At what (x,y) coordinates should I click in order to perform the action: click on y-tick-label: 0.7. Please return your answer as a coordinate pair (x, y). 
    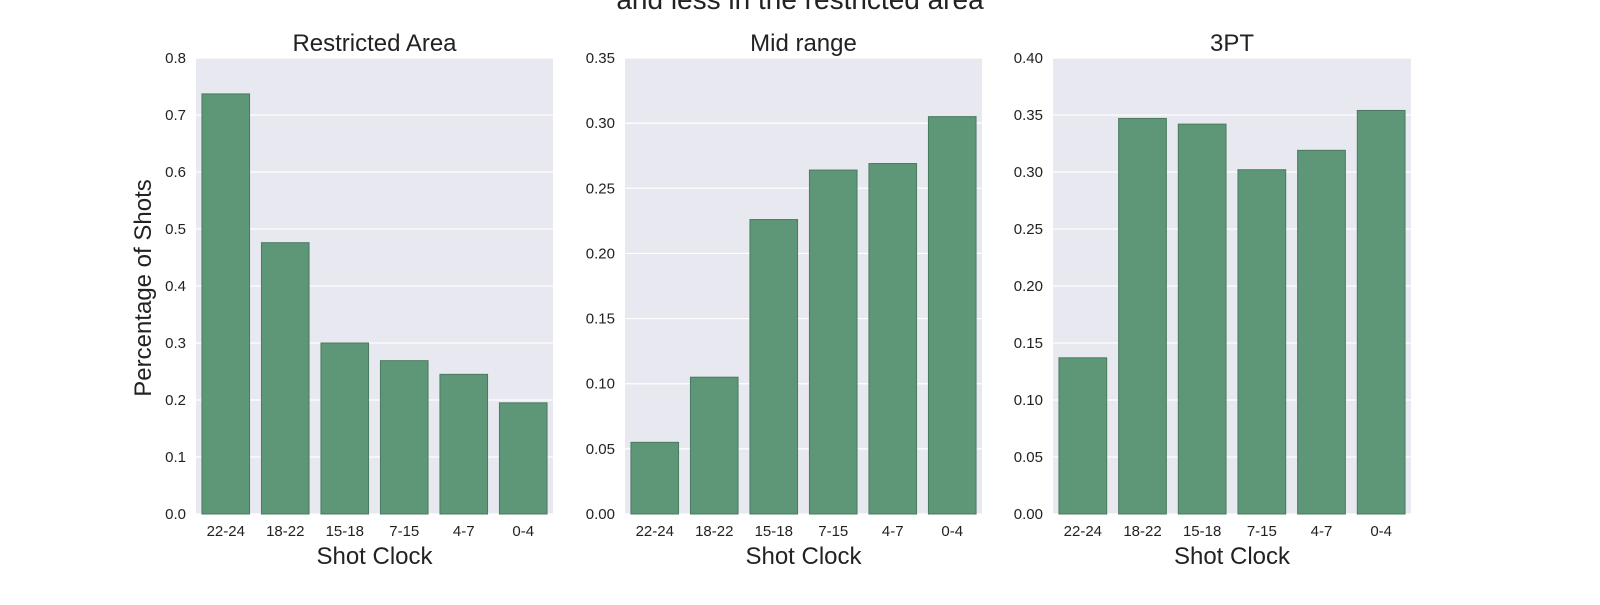
    Looking at the image, I should click on (175, 115).